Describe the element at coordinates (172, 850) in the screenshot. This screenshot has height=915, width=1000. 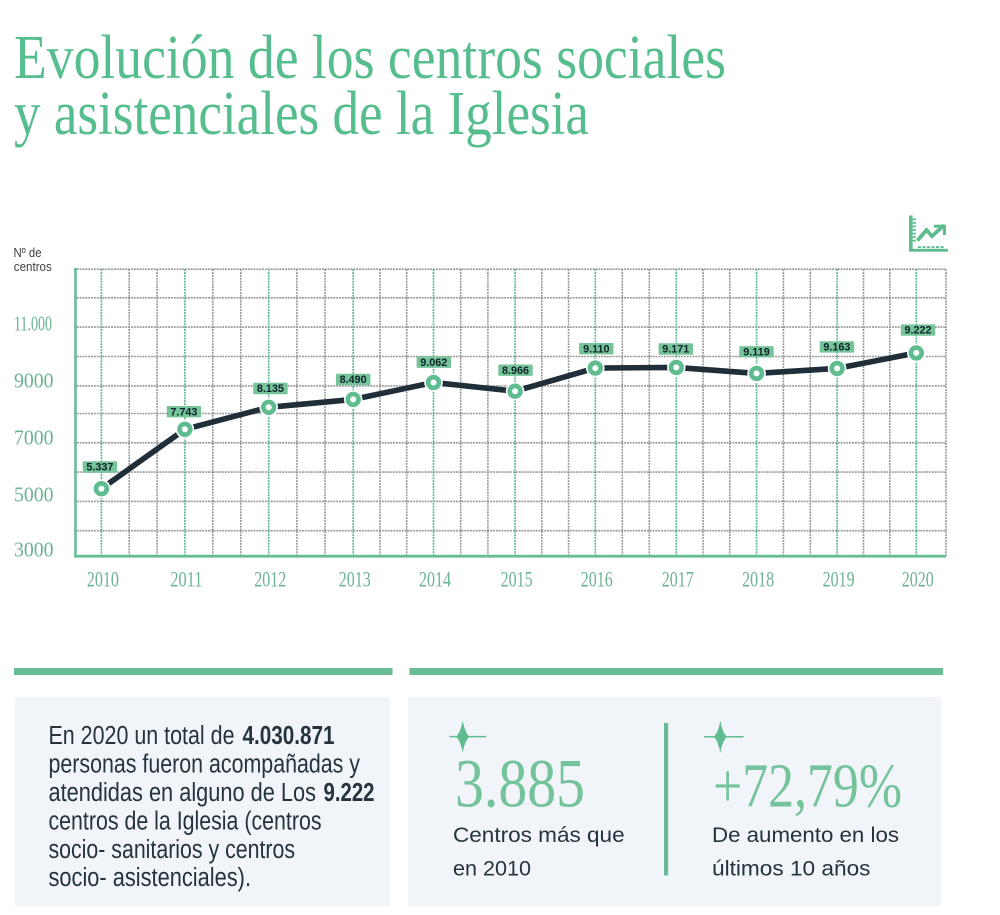
I see `svg-text: socio- sanitarios y centros` at that location.